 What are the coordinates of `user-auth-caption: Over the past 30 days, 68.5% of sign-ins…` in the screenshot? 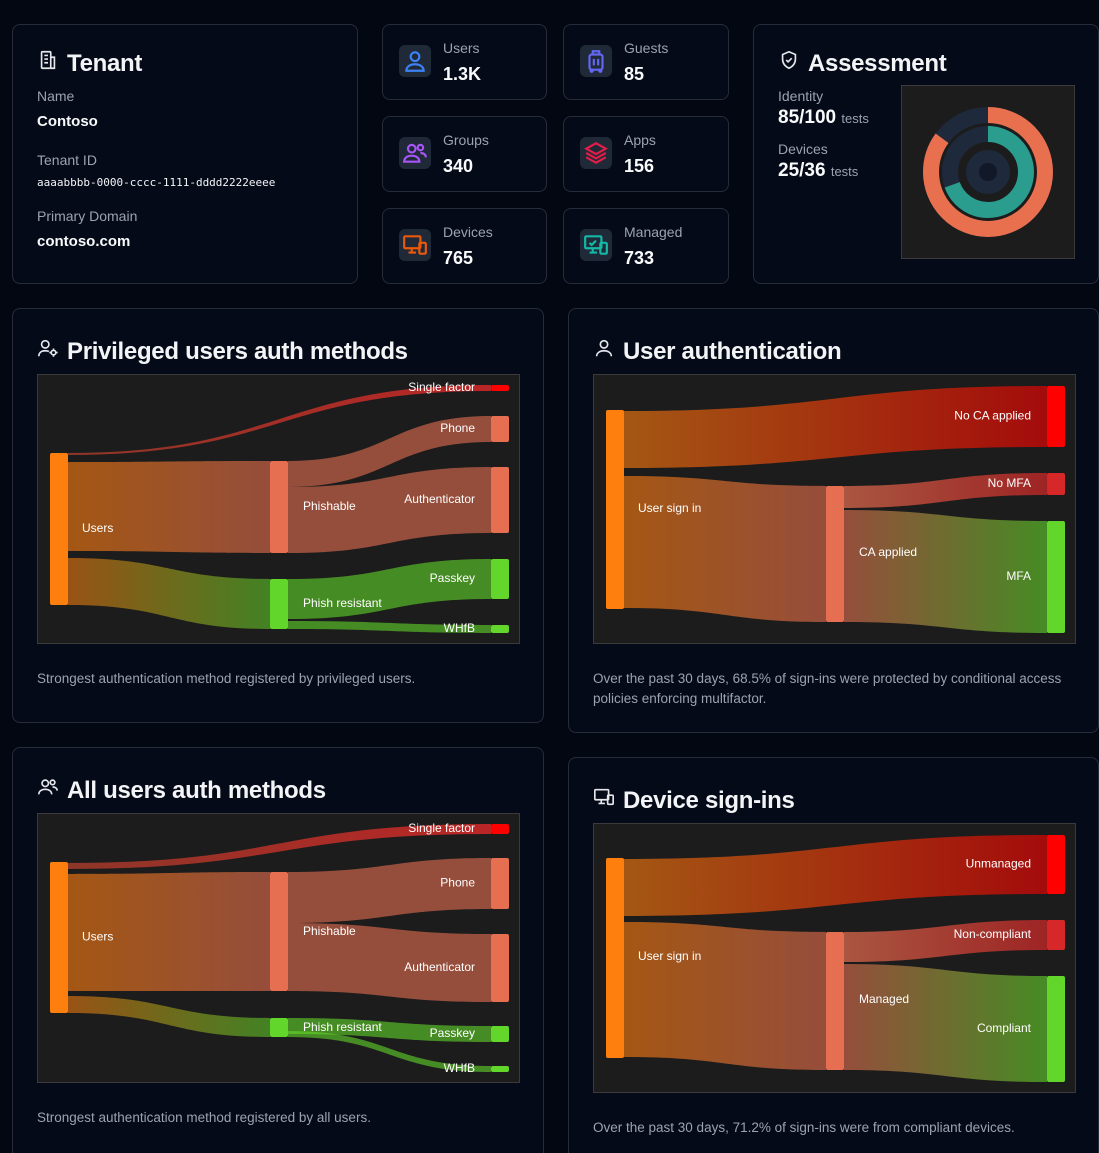 It's located at (827, 688).